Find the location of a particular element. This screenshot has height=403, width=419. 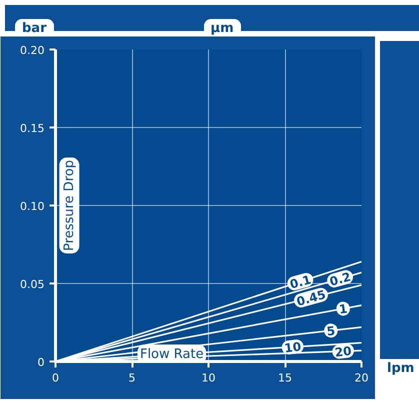

text: lpm is located at coordinates (399, 369).